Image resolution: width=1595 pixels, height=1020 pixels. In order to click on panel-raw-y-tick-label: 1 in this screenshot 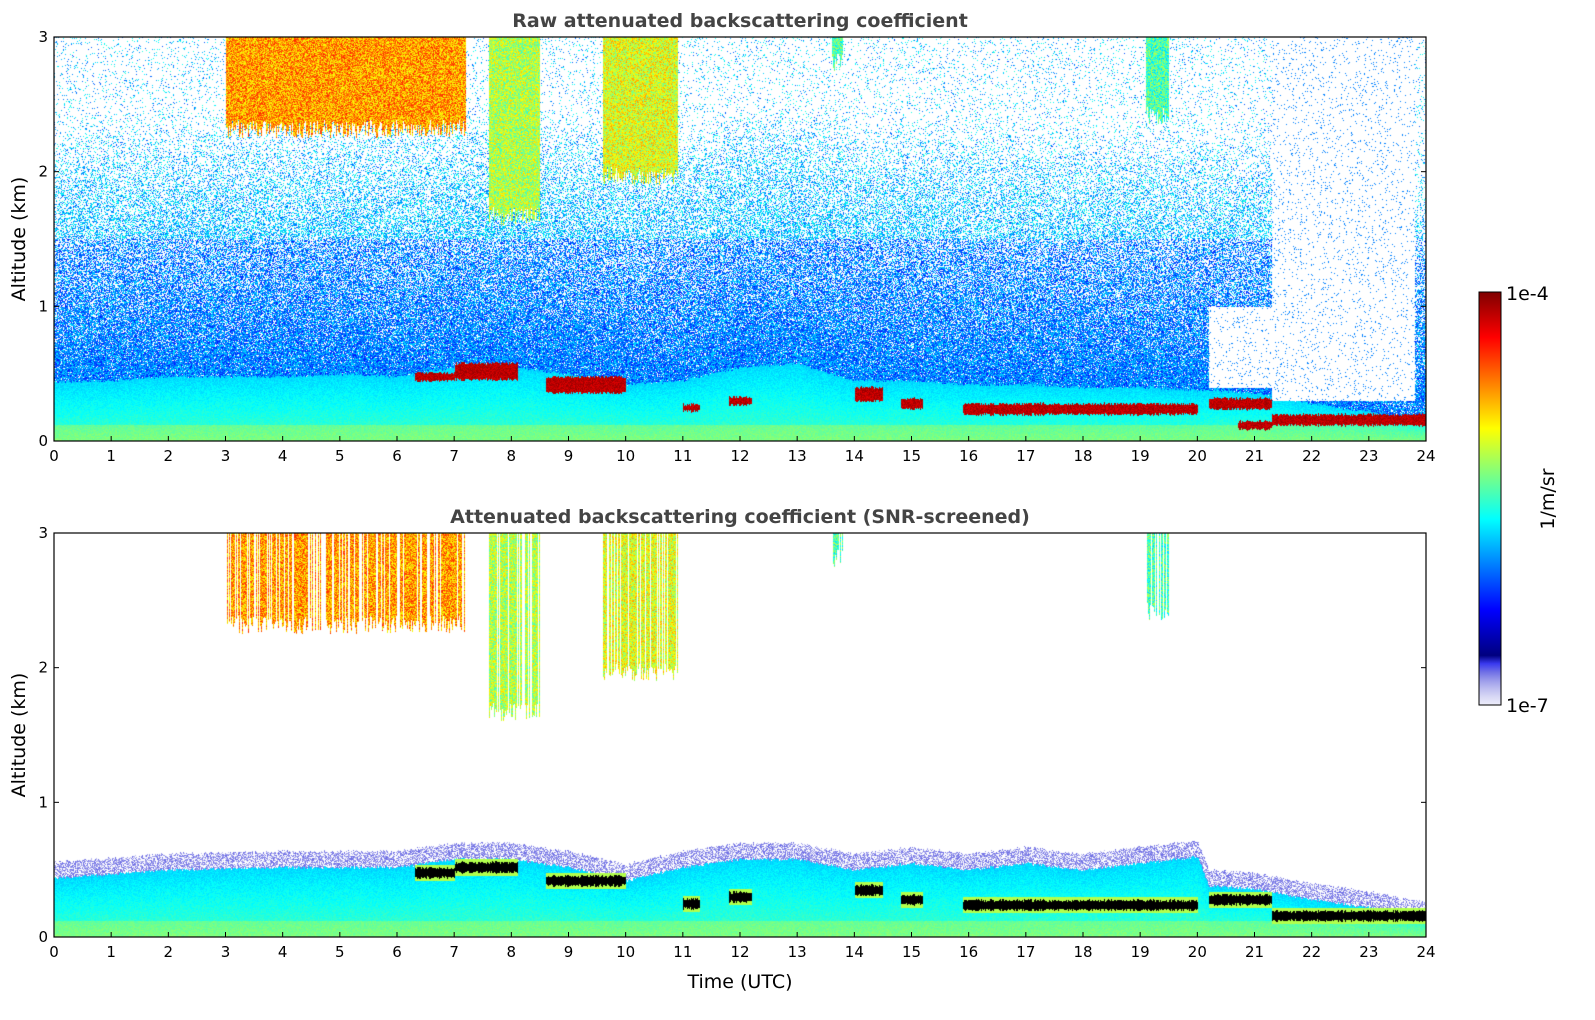, I will do `click(43, 306)`.